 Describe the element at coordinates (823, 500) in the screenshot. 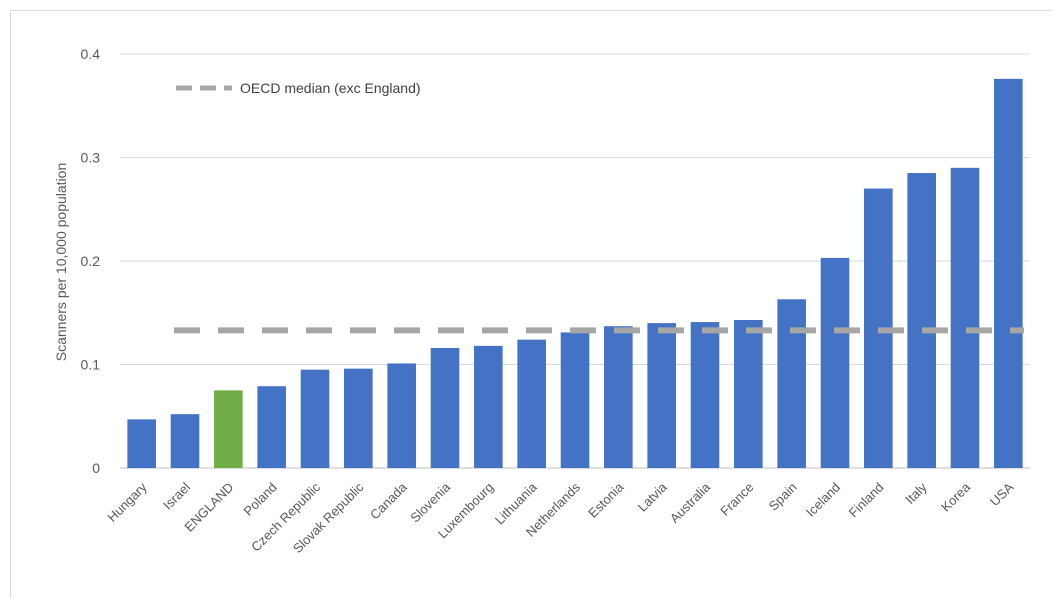

I see `x-tick-label: Iceland` at that location.